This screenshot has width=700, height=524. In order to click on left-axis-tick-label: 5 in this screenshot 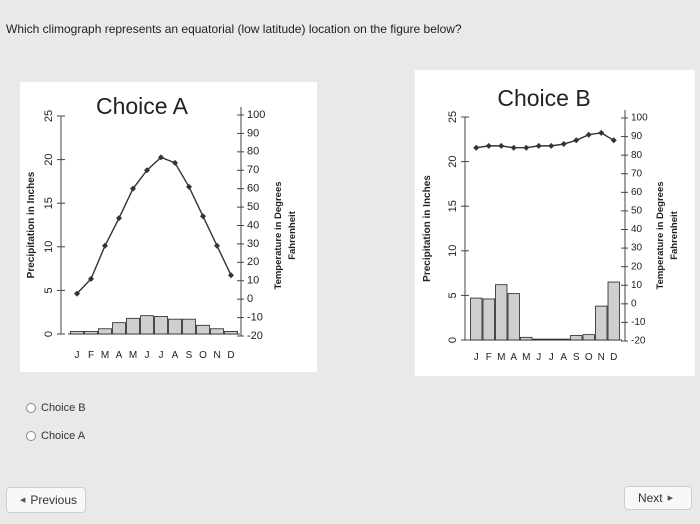, I will do `click(453, 295)`.